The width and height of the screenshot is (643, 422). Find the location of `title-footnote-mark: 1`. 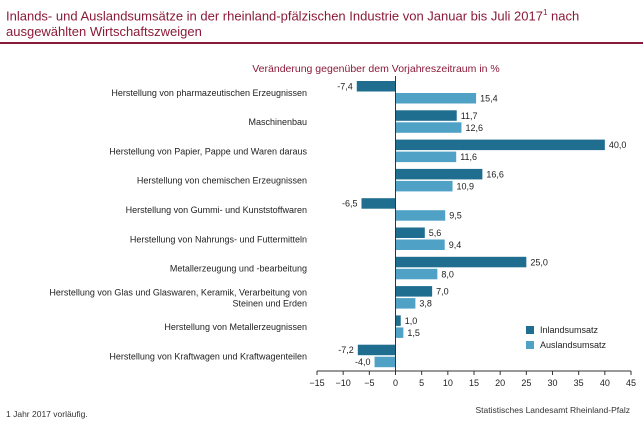

title-footnote-mark: 1 is located at coordinates (545, 12).